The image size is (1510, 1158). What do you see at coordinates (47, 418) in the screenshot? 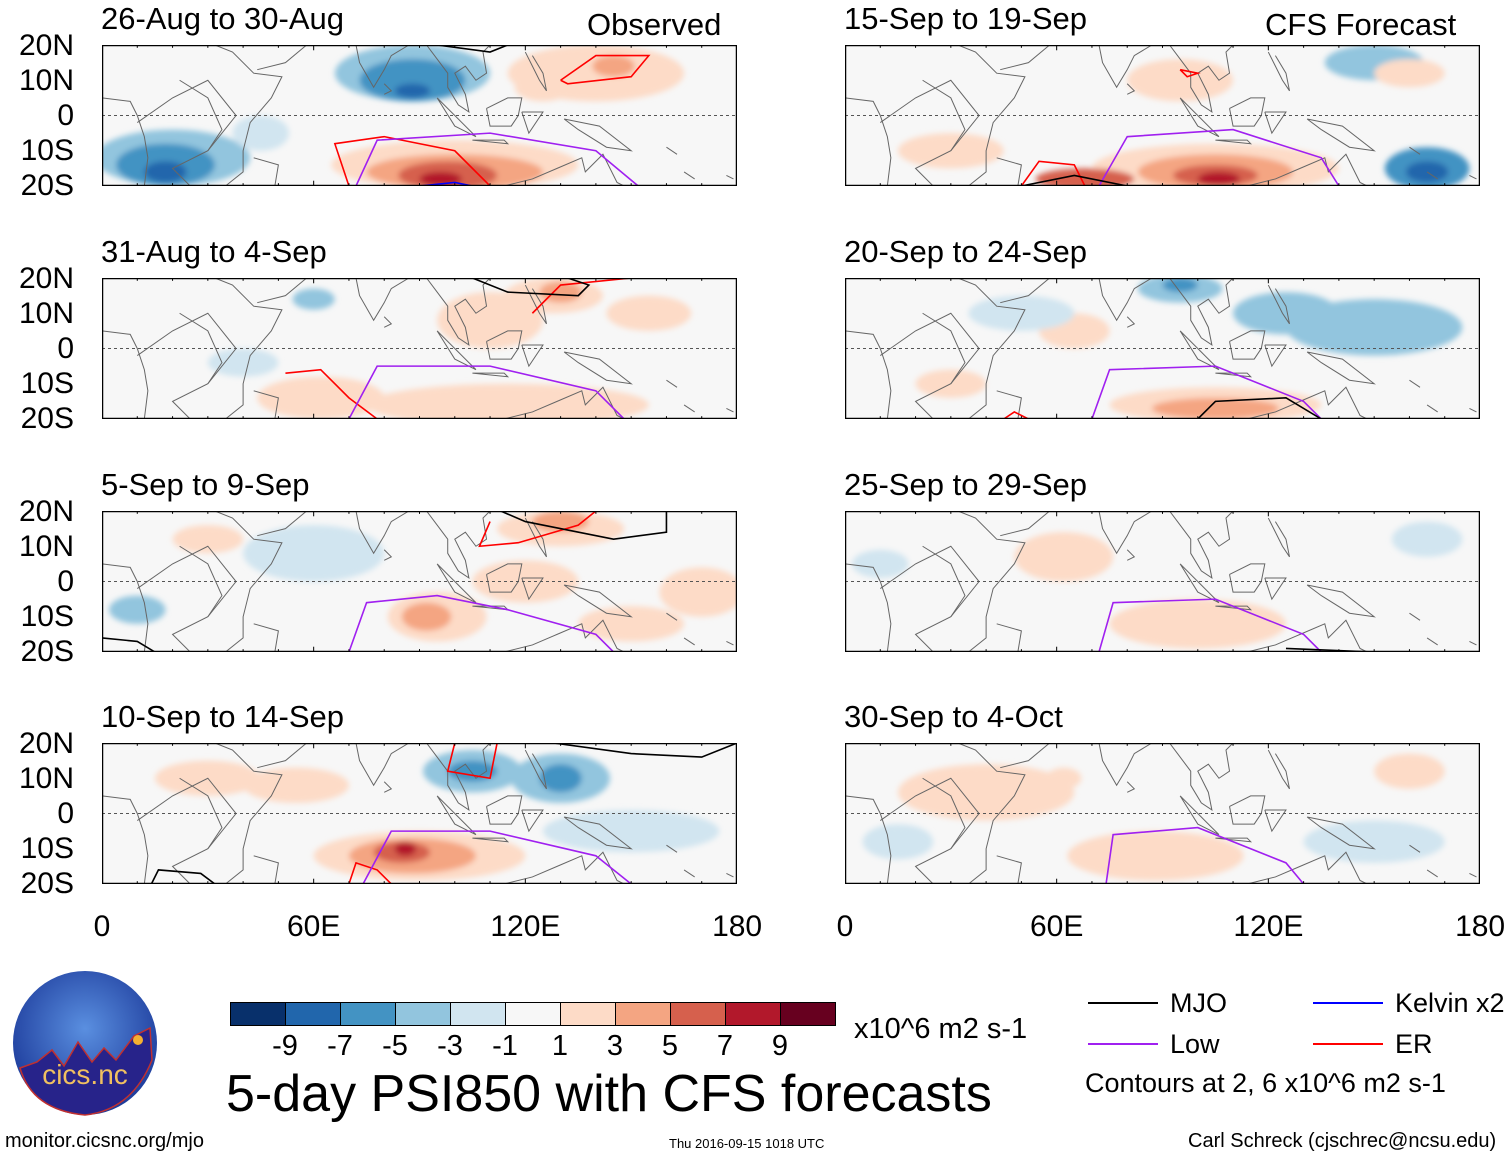
I see `y-tick-label: 20S` at bounding box center [47, 418].